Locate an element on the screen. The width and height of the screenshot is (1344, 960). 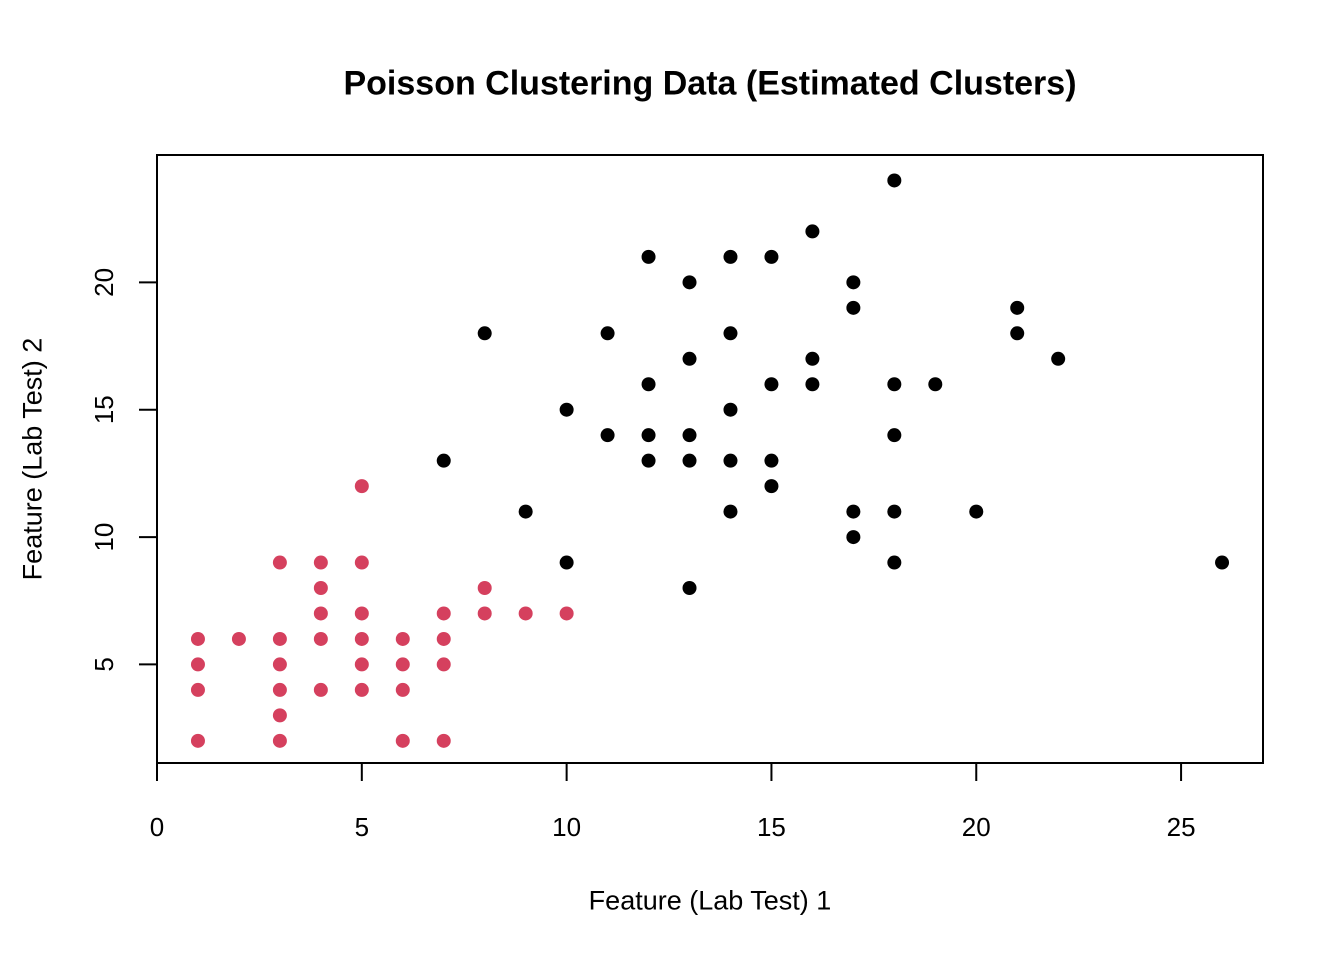
x-tick-label: 25 is located at coordinates (1181, 827).